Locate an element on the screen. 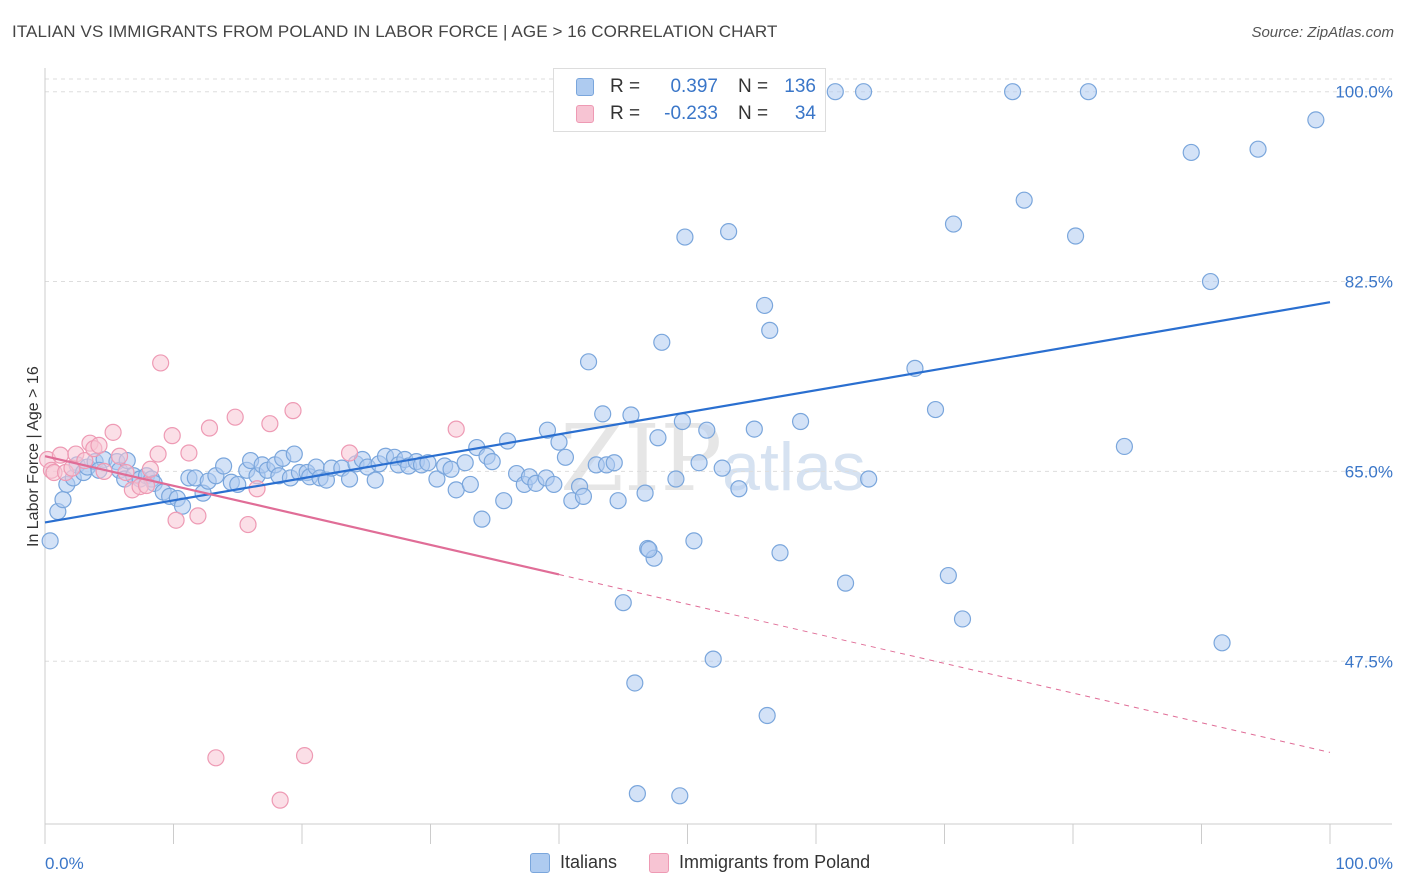  italians-legend-swatch-icon is located at coordinates (540, 862).